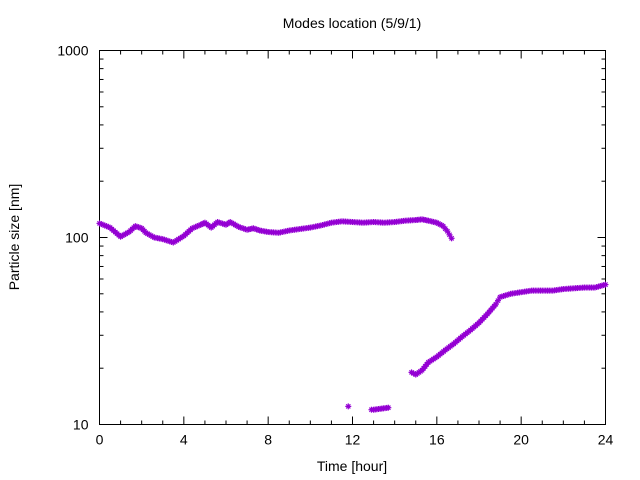 The height and width of the screenshot is (480, 640). I want to click on x-tick-label: 16, so click(437, 440).